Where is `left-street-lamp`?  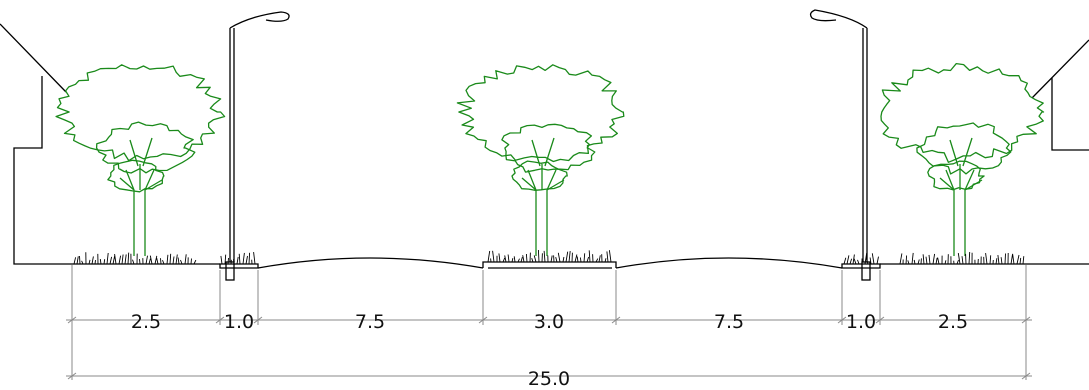 left-street-lamp is located at coordinates (257, 146).